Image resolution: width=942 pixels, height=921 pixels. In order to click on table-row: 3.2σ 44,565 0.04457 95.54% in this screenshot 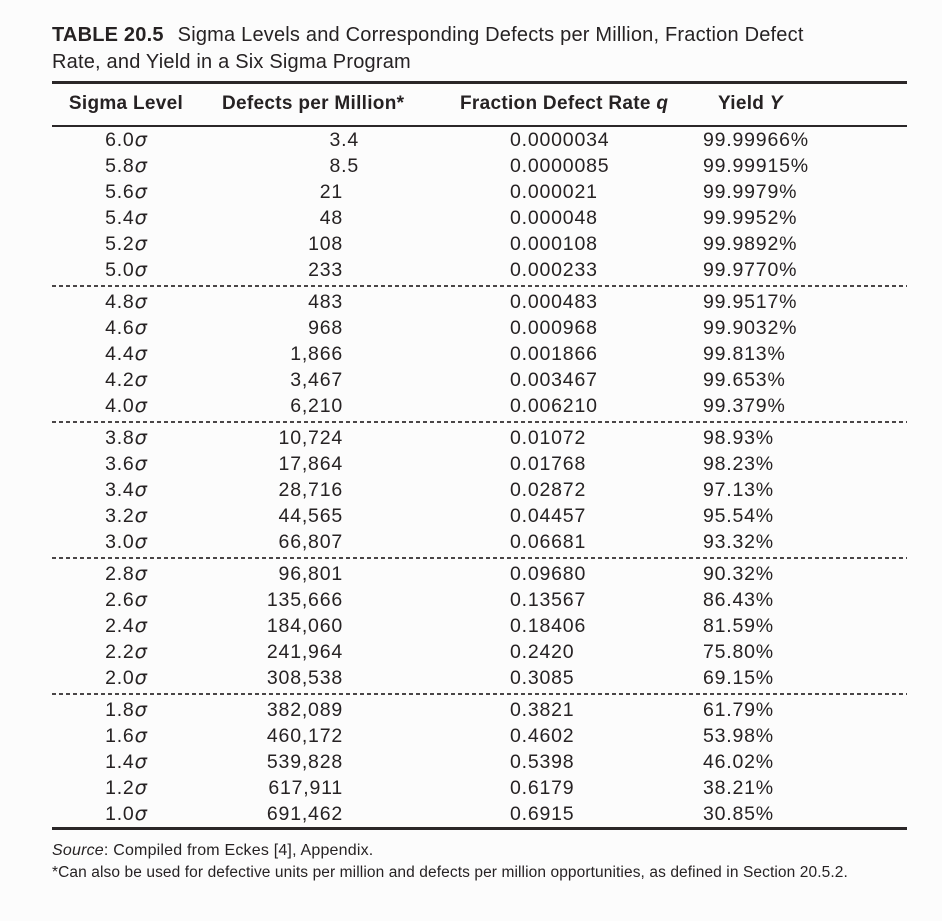, I will do `click(479, 516)`.